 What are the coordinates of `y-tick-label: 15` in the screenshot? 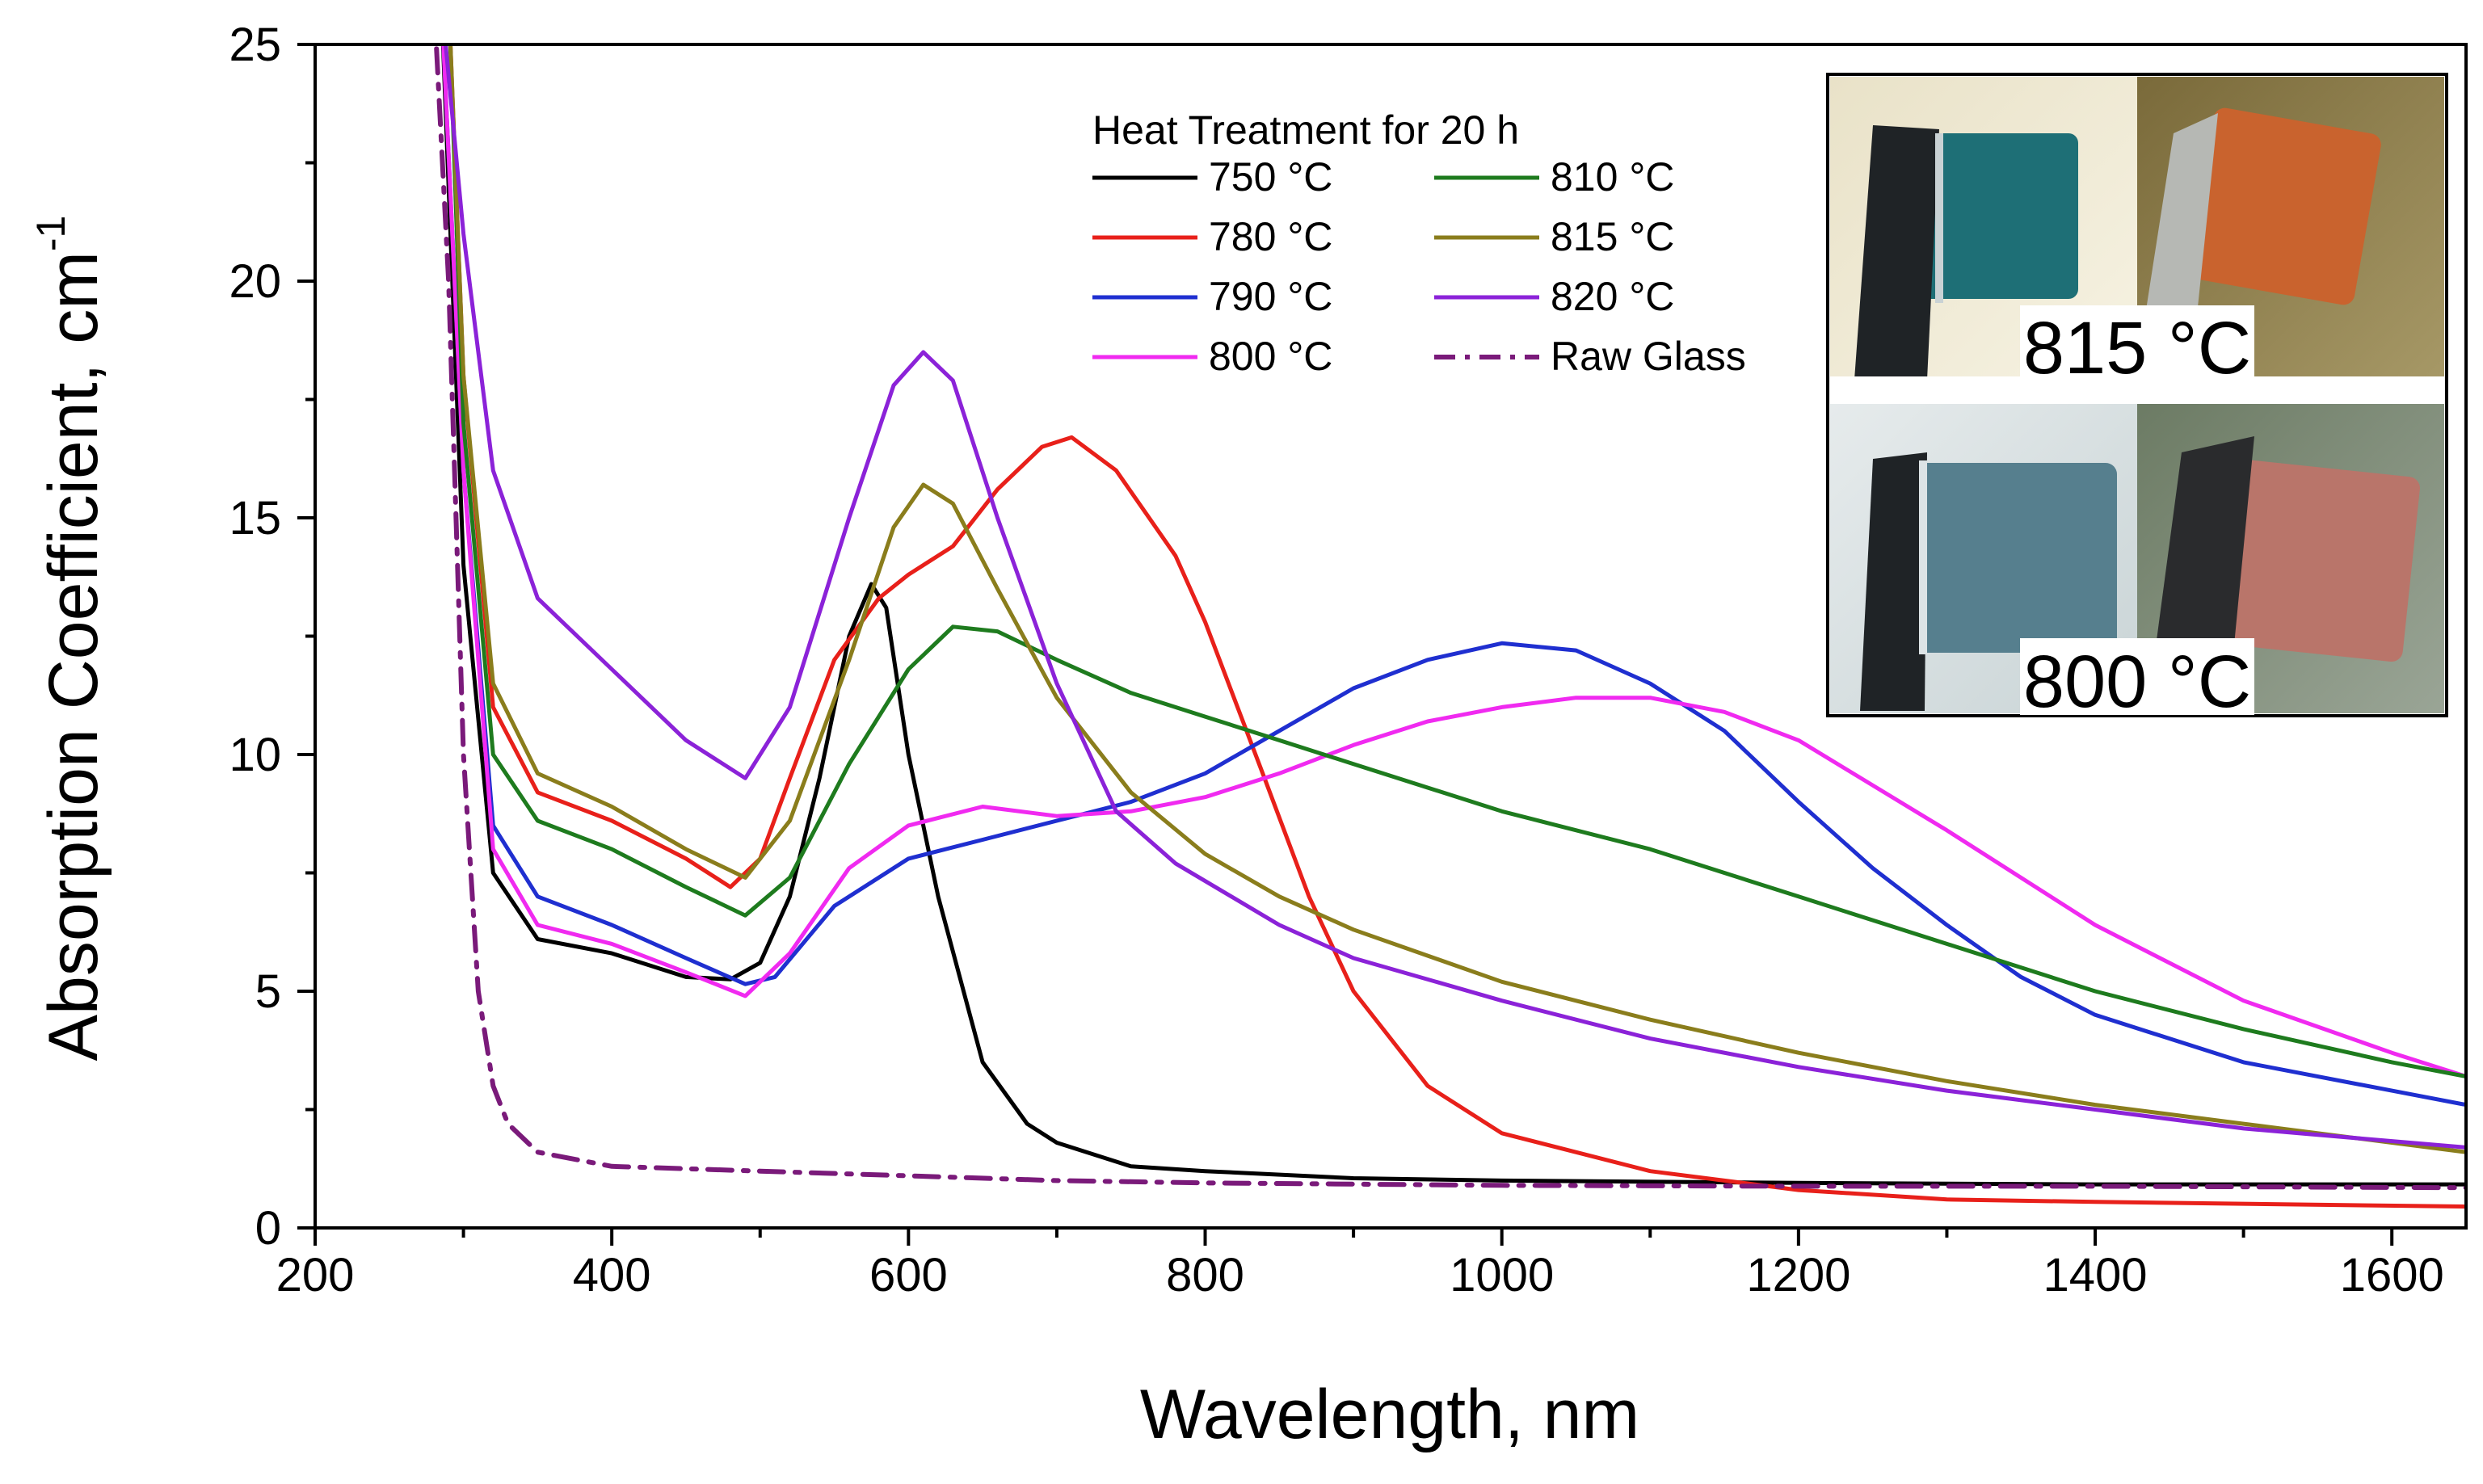 It's located at (255, 518).